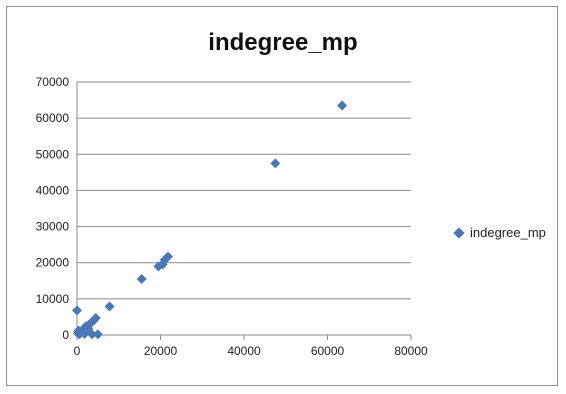  I want to click on y-tick-label: 50000, so click(53, 154).